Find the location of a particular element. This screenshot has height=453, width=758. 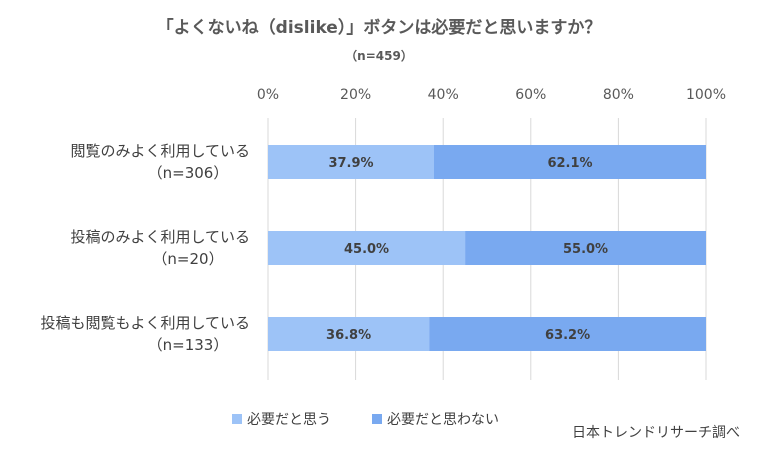

legend-label: 必要だと思わない is located at coordinates (443, 420).